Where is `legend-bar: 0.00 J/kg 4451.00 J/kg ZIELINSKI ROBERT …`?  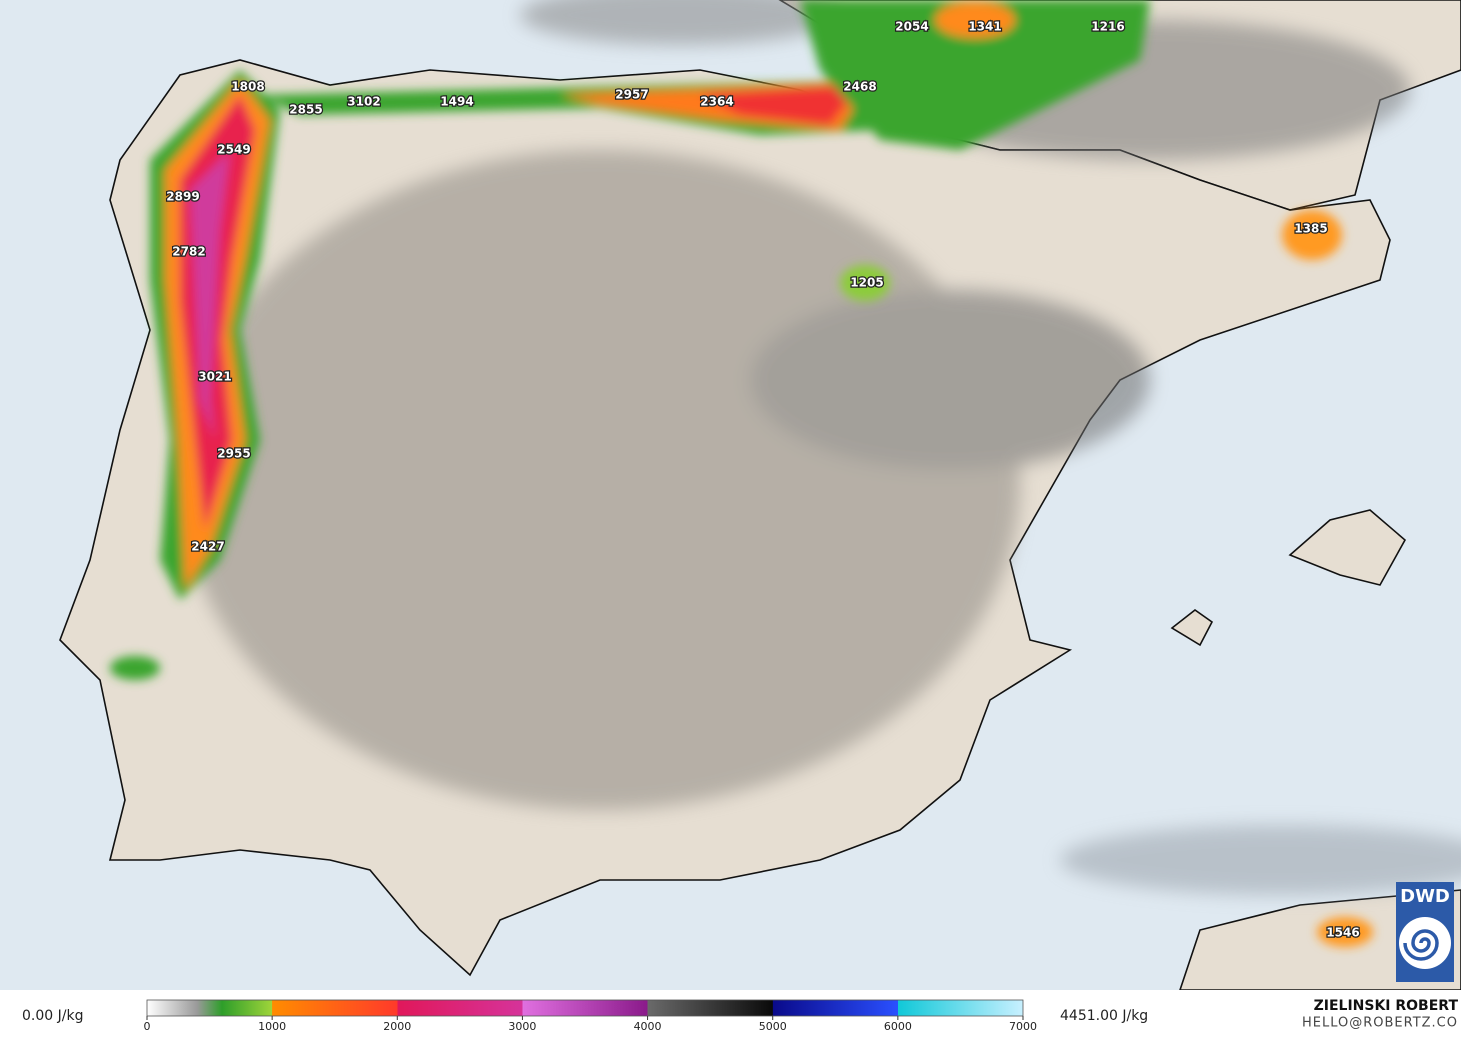
legend-bar: 0.00 J/kg 4451.00 J/kg ZIELINSKI ROBERT … is located at coordinates (730, 1012).